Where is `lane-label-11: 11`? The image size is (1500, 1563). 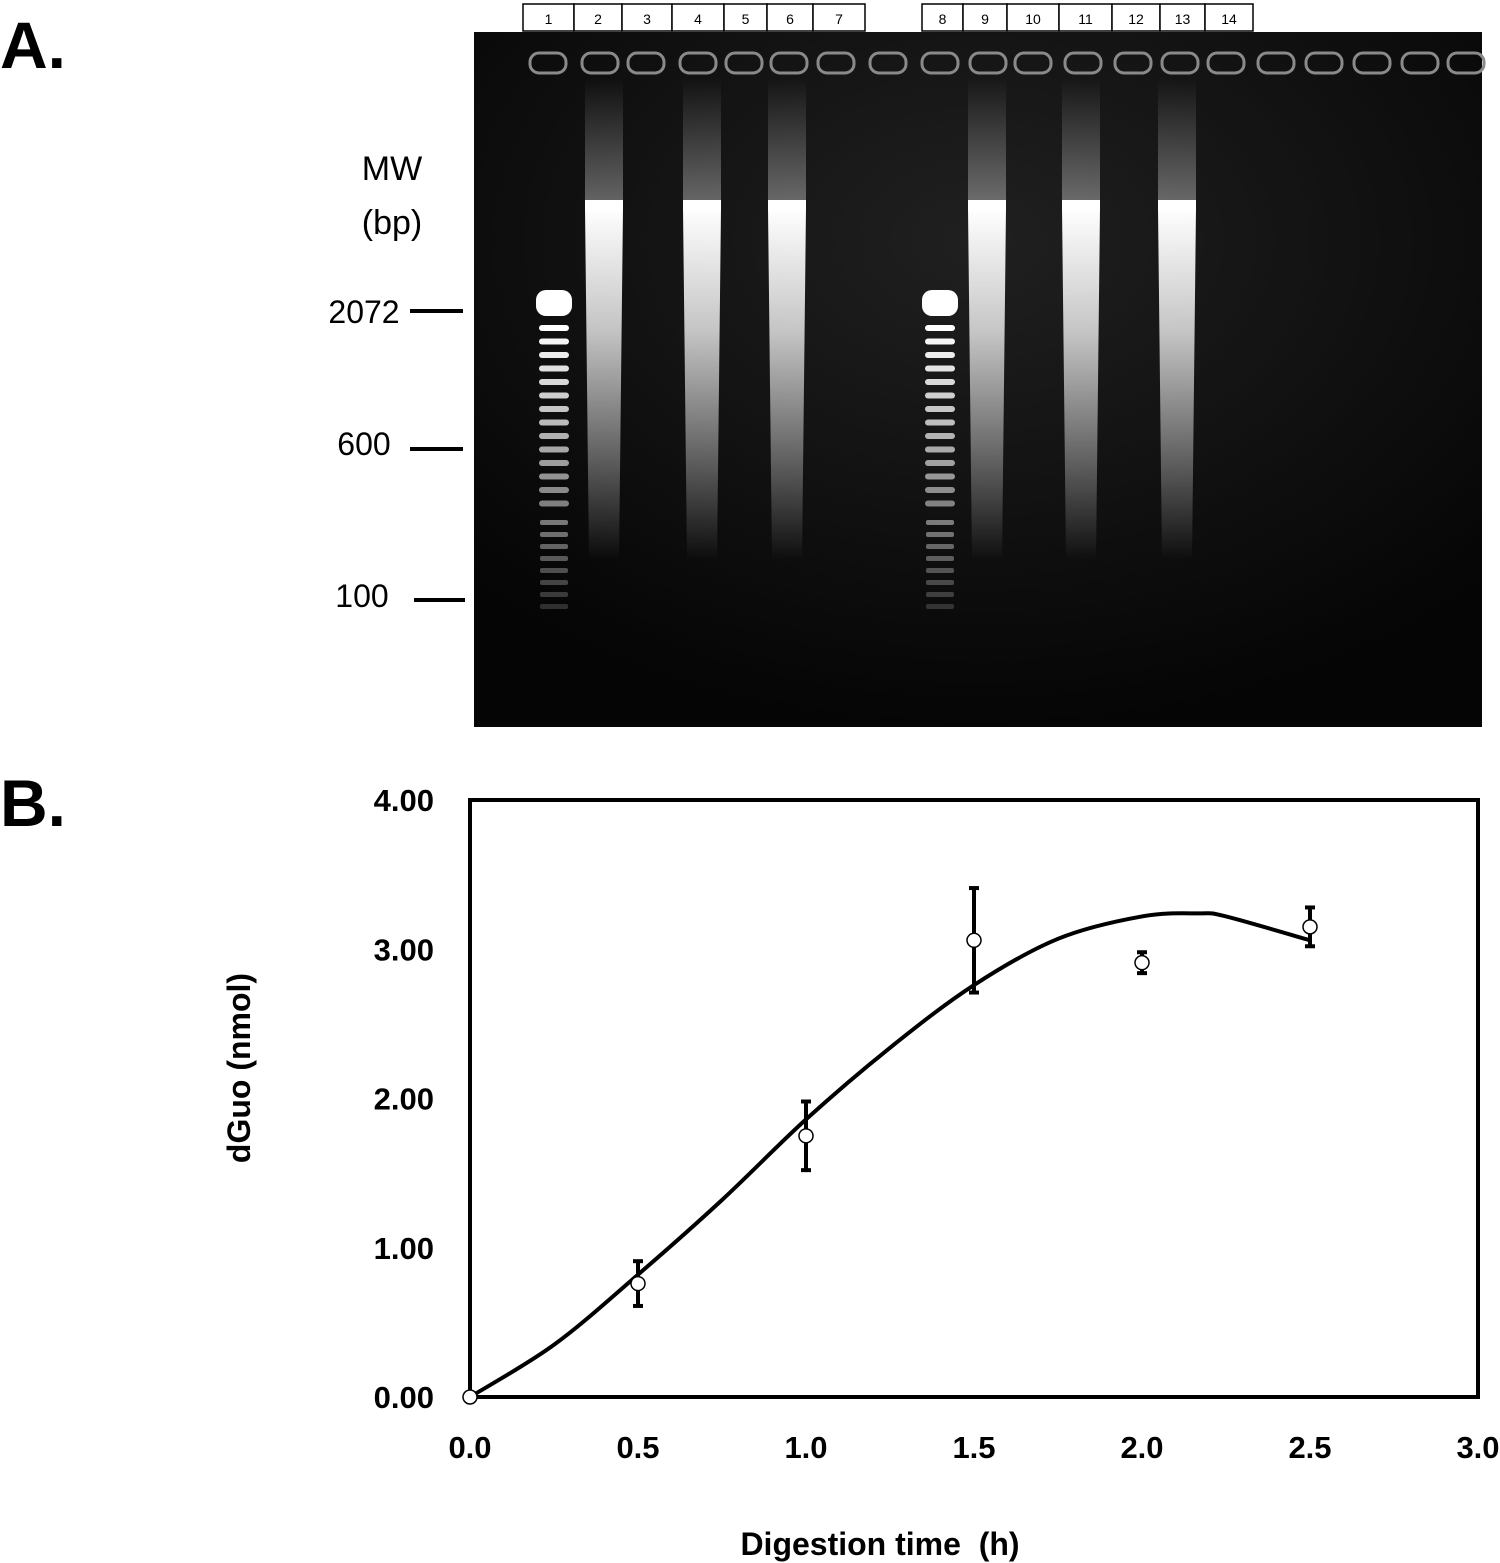 lane-label-11: 11 is located at coordinates (1085, 17).